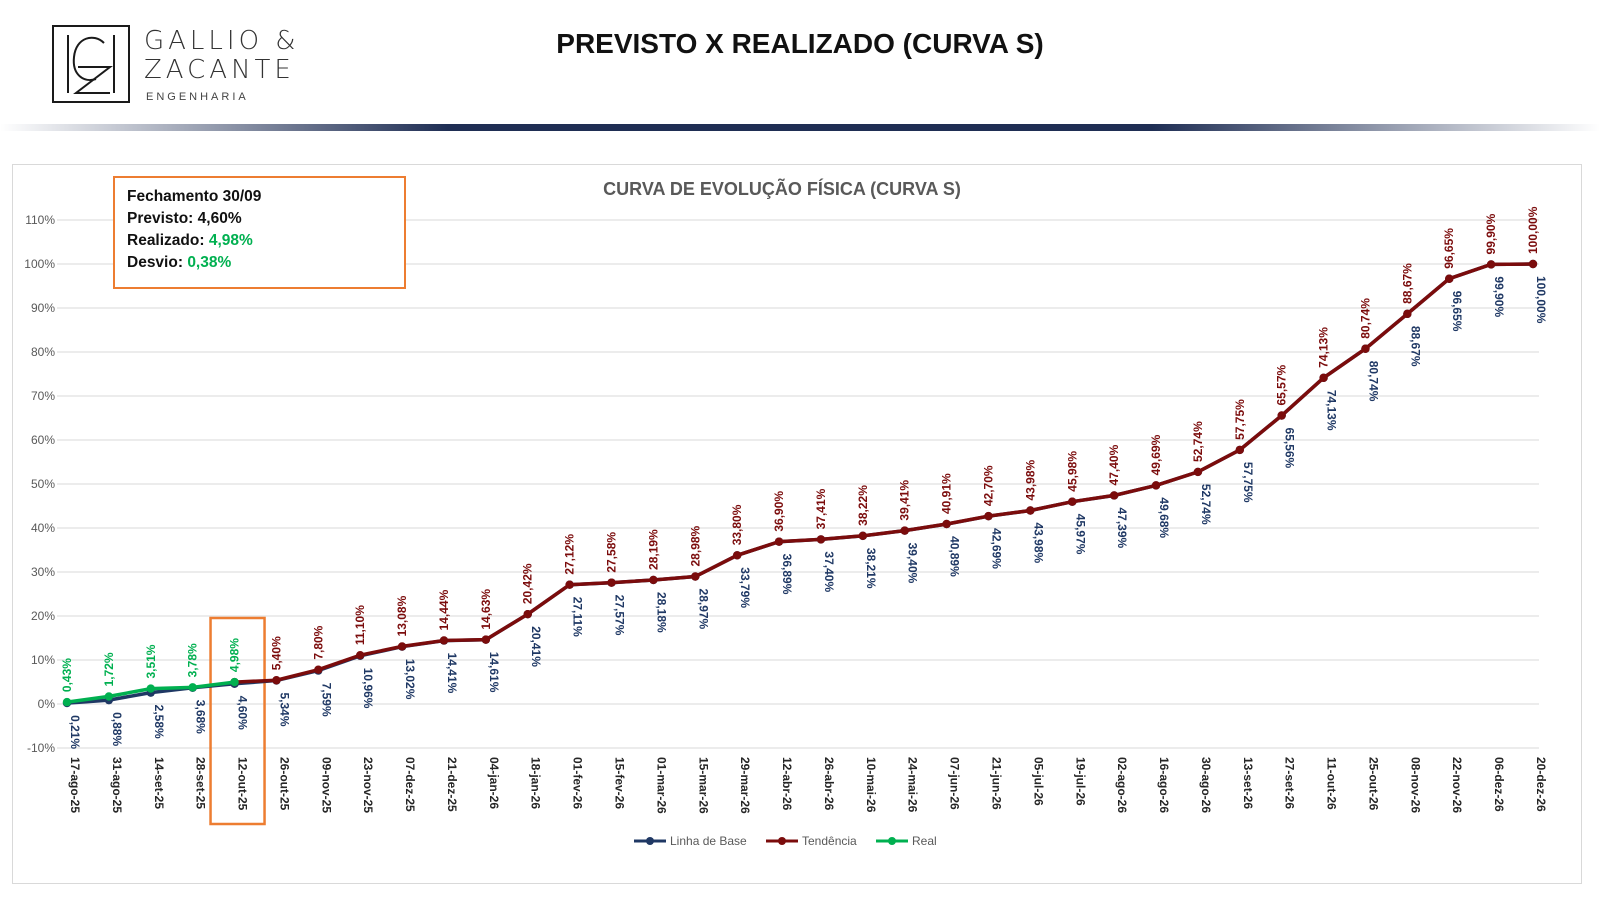  What do you see at coordinates (528, 583) in the screenshot?
I see `data-label: 20,42%` at bounding box center [528, 583].